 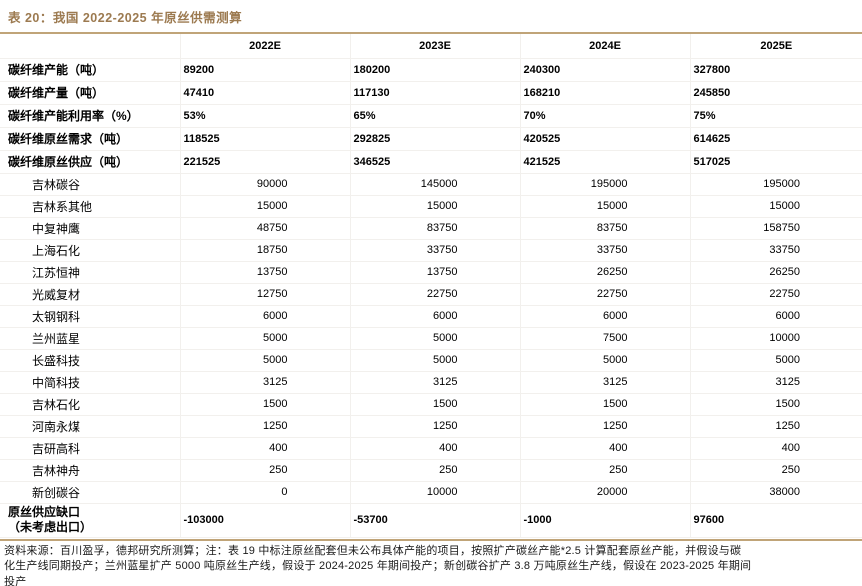 I want to click on cell-value: 158750, so click(x=775, y=228).